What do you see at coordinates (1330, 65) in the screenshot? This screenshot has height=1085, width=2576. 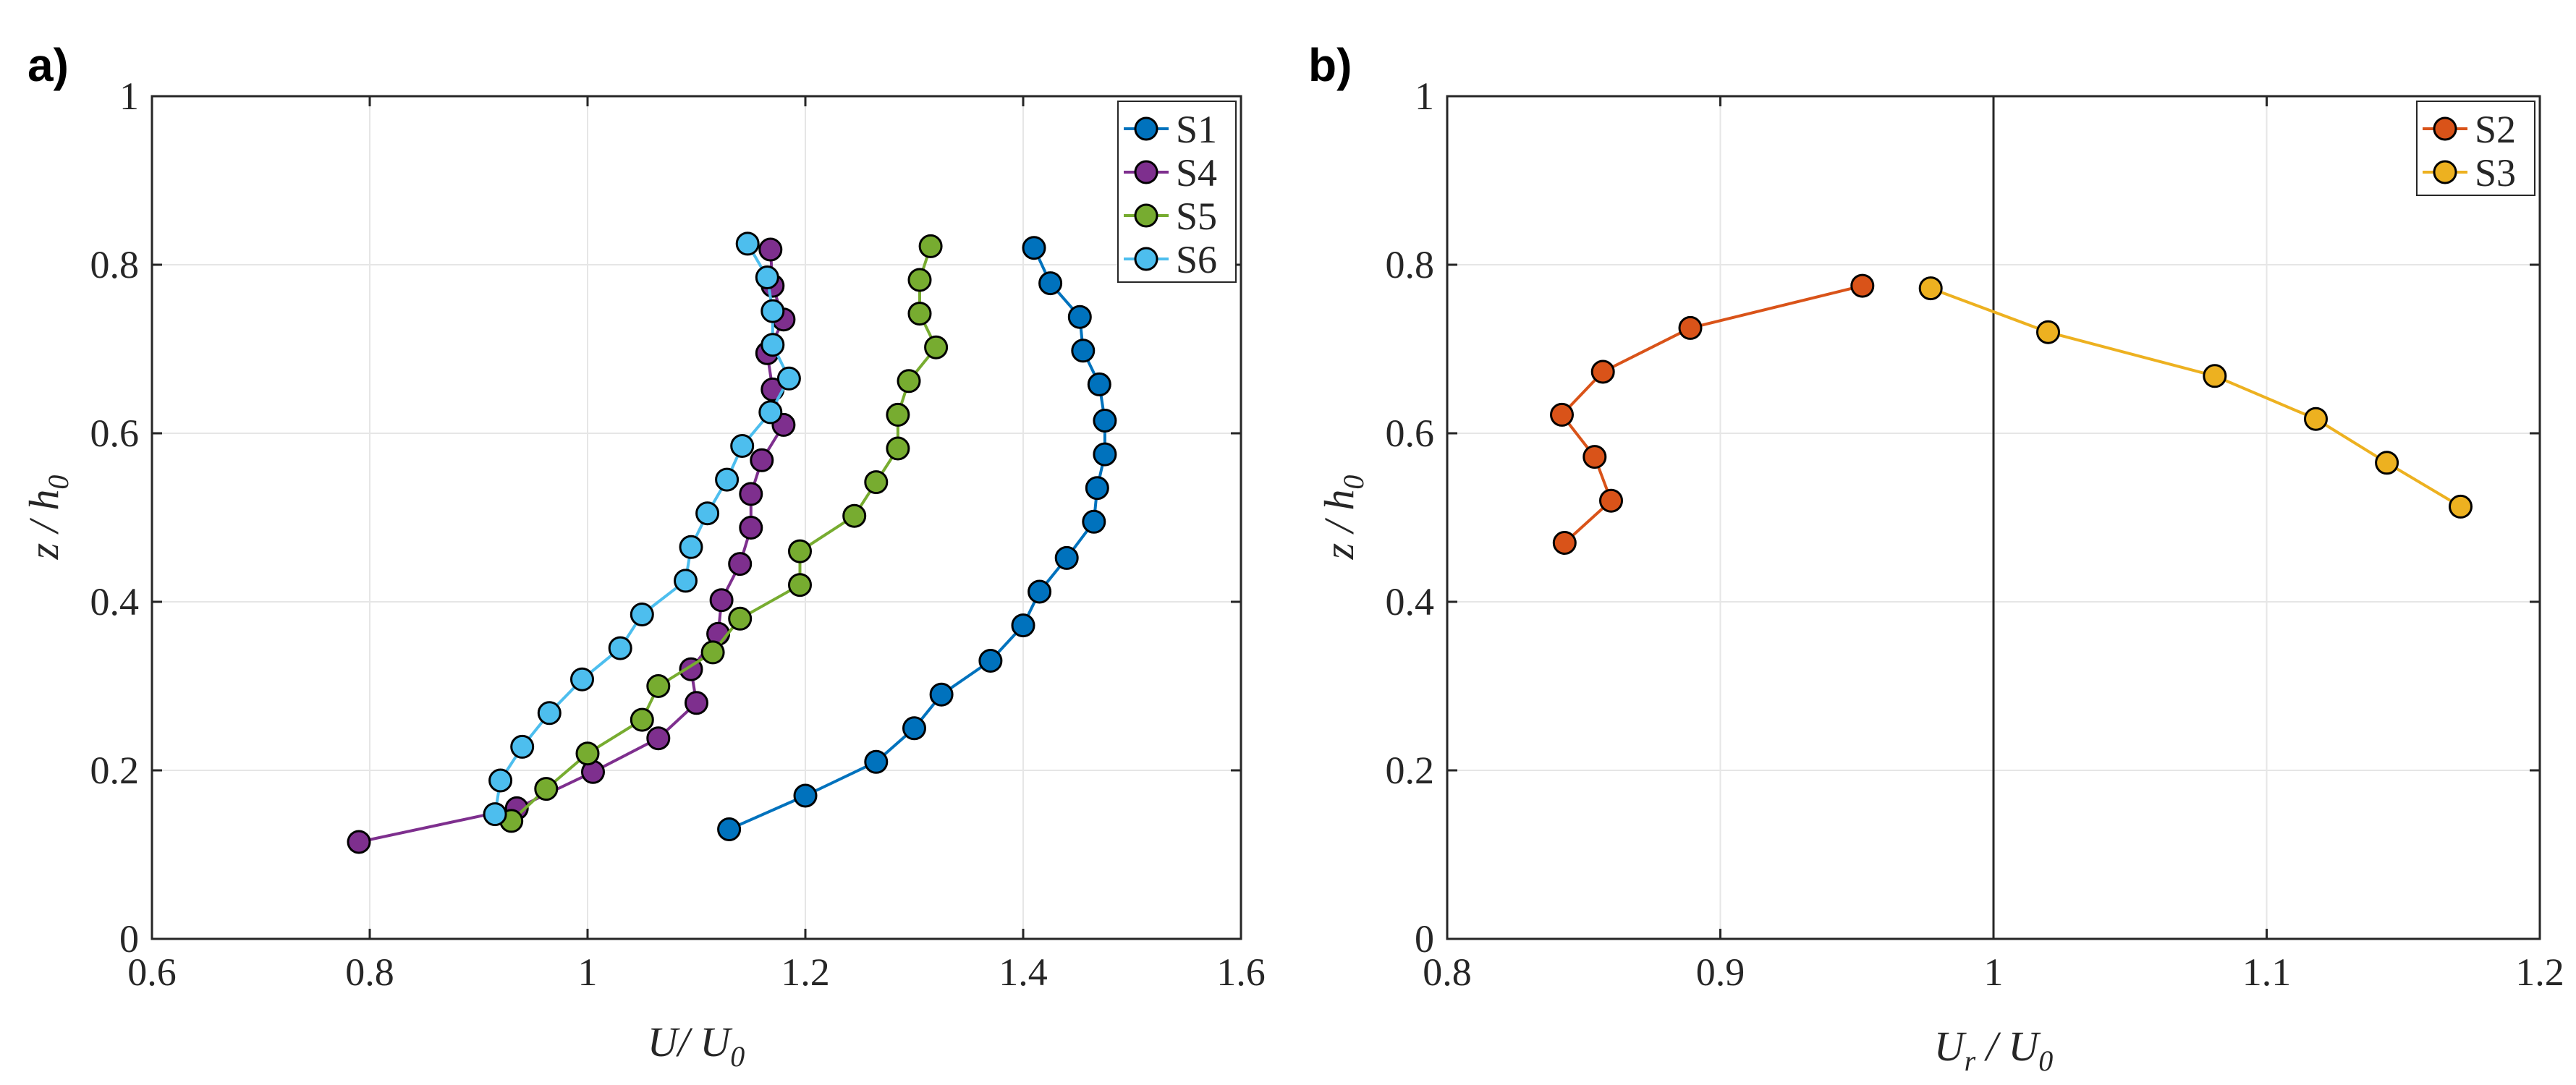 I see `panel-b-label: b)` at bounding box center [1330, 65].